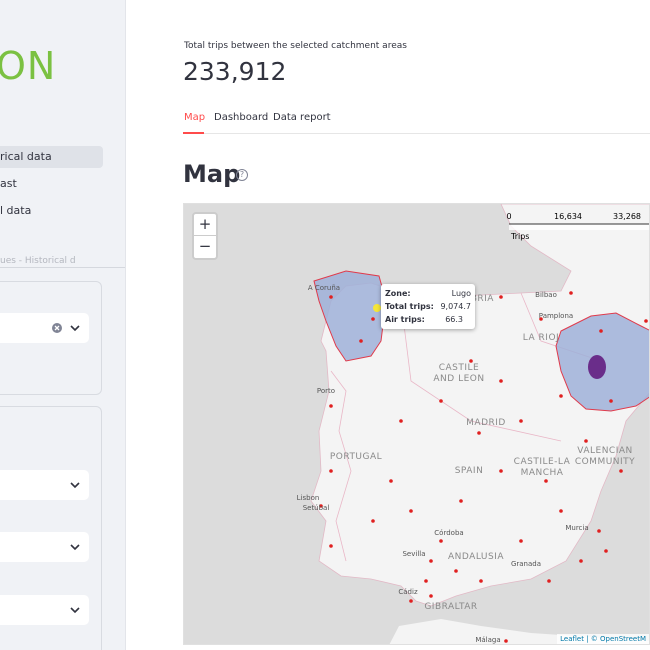  I want to click on place-label: SPAIN, so click(469, 471).